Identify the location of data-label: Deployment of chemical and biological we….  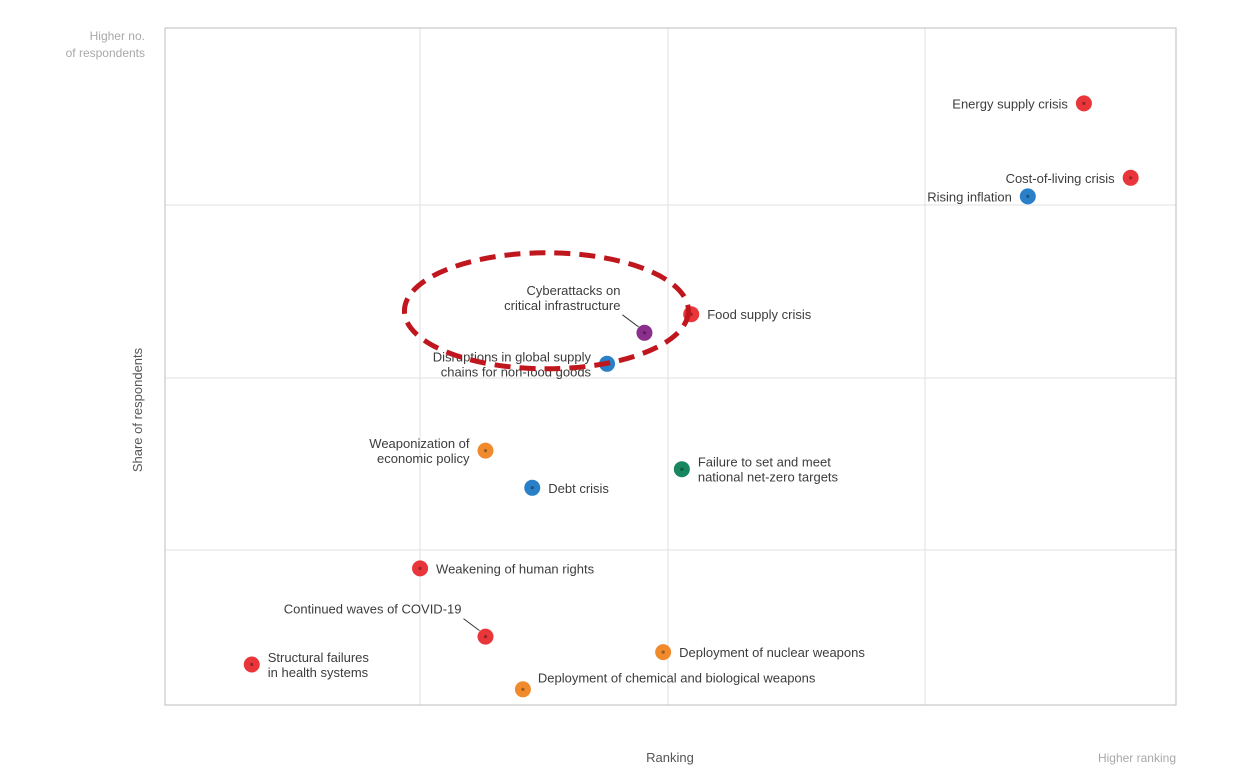
(677, 677).